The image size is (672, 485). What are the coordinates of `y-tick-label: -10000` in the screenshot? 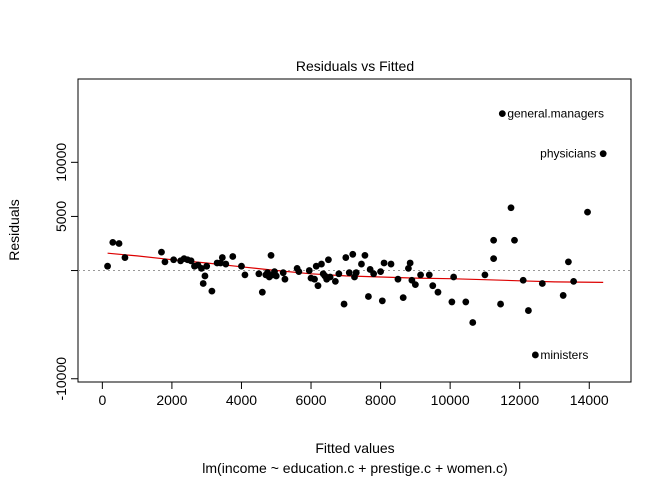 It's located at (61, 379).